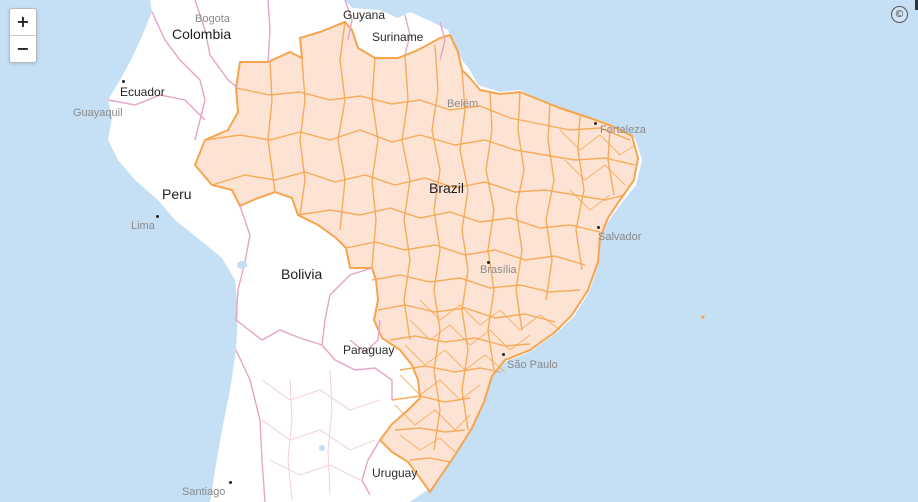 The height and width of the screenshot is (502, 918). Describe the element at coordinates (498, 270) in the screenshot. I see `city-label-brasilia: Brasília` at that location.